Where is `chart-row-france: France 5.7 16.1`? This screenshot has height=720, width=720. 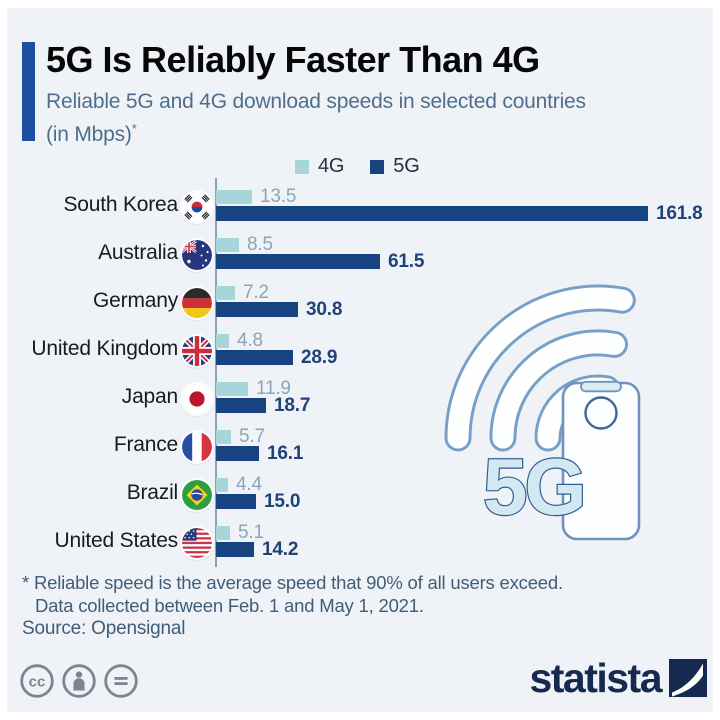 chart-row-france: France 5.7 16.1 is located at coordinates (360, 445).